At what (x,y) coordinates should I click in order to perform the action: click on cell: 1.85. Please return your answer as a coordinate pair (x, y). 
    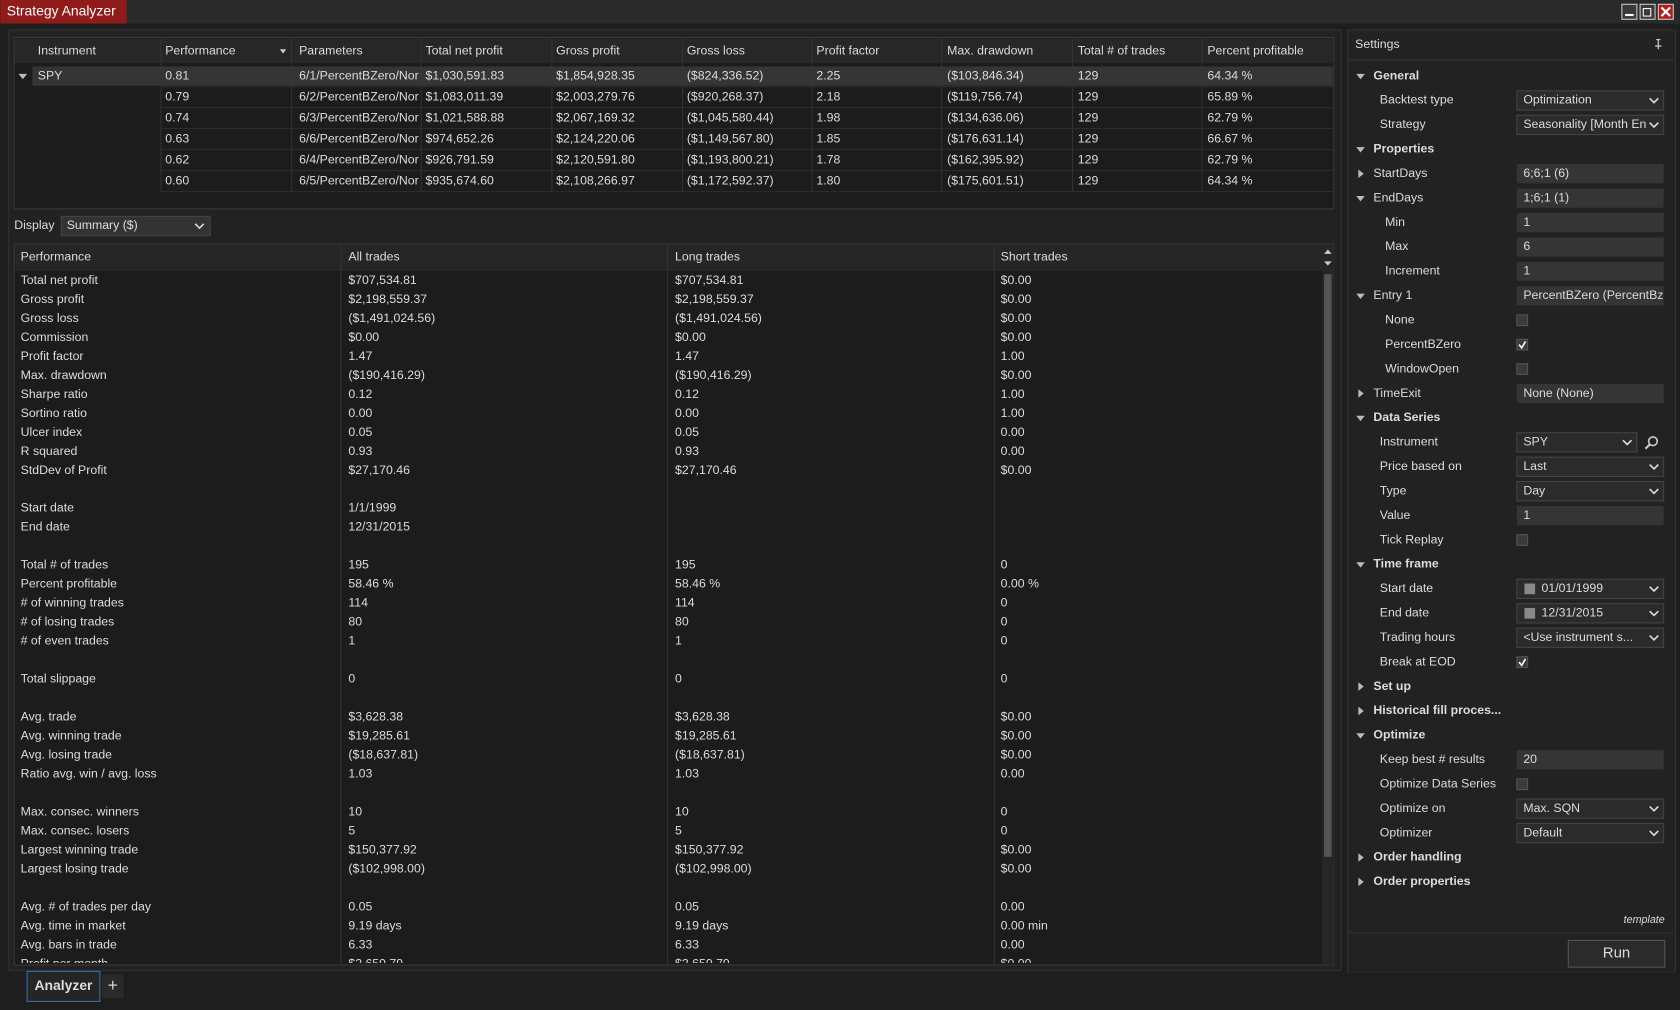
    Looking at the image, I should click on (828, 138).